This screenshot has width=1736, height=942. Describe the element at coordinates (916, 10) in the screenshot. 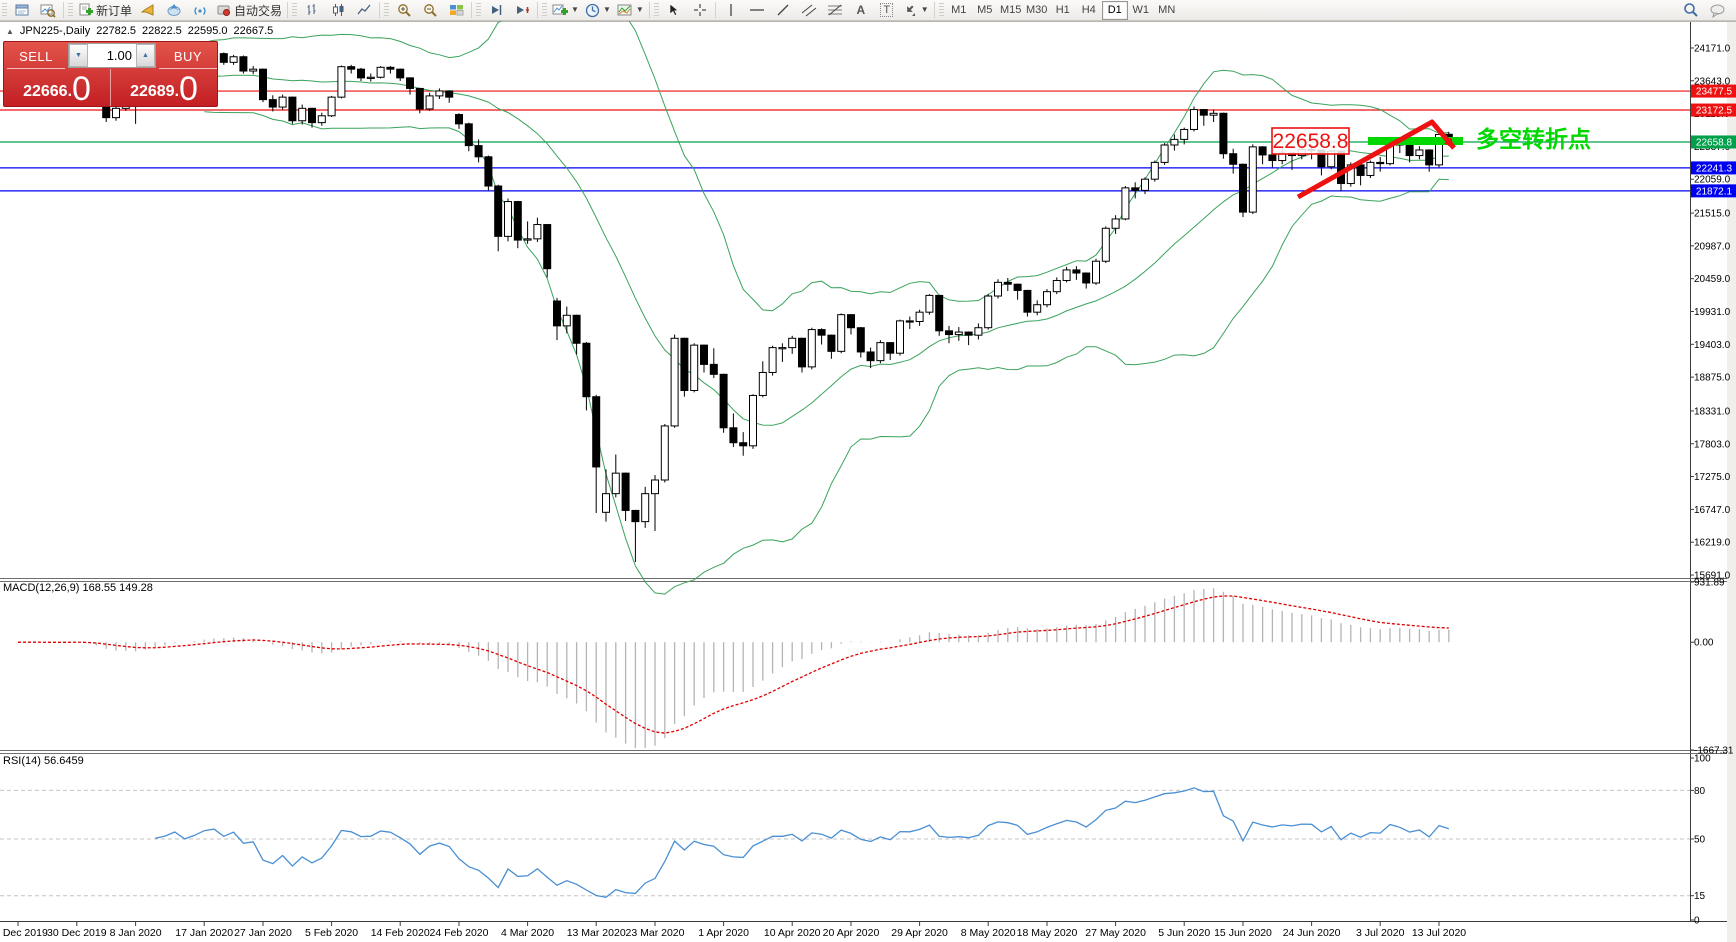

I see `arrows-button: ▼` at that location.